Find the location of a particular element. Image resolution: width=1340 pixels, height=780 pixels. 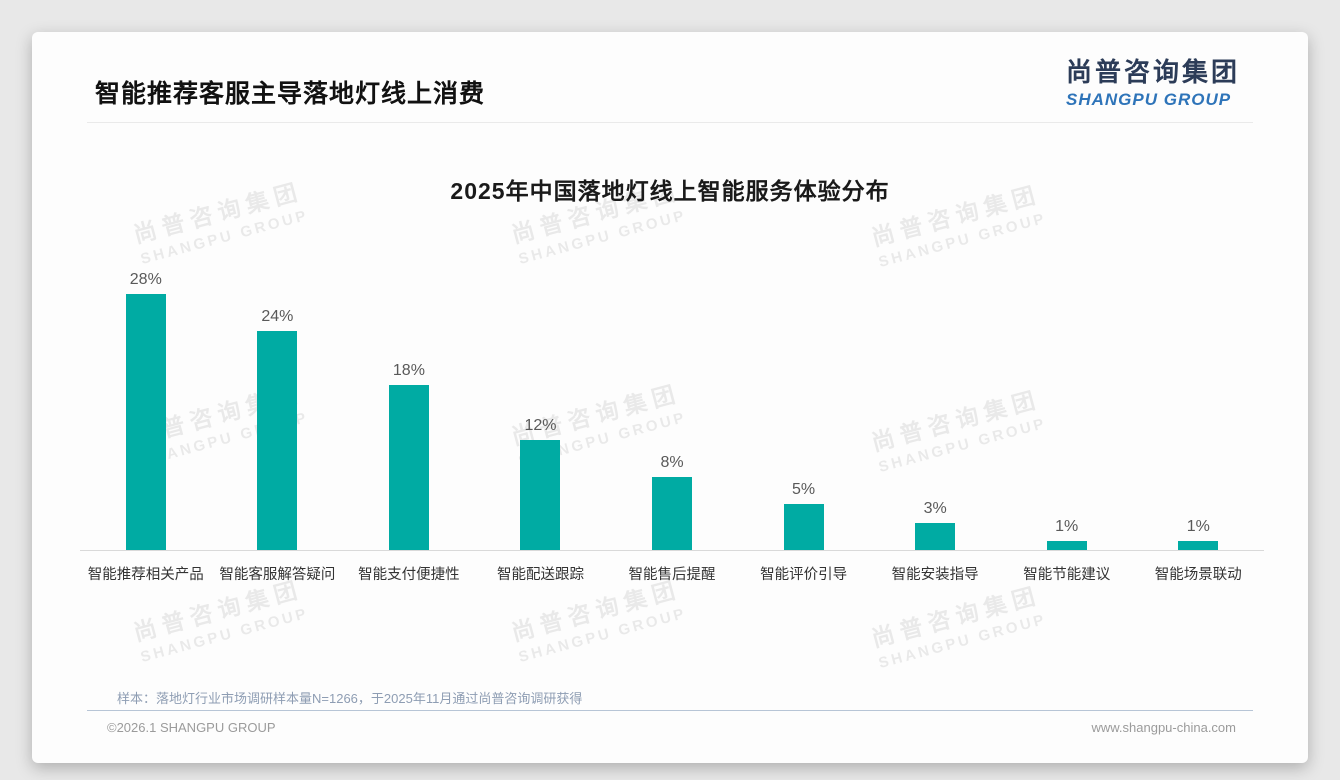

x-axis-label: 智能推荐相关产品 is located at coordinates (145, 575).